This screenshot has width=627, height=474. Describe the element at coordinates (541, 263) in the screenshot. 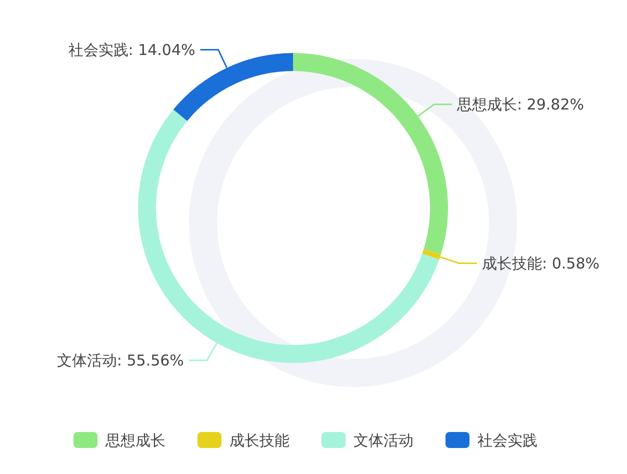

I see `data-label: 成长技能: 0.58%` at that location.